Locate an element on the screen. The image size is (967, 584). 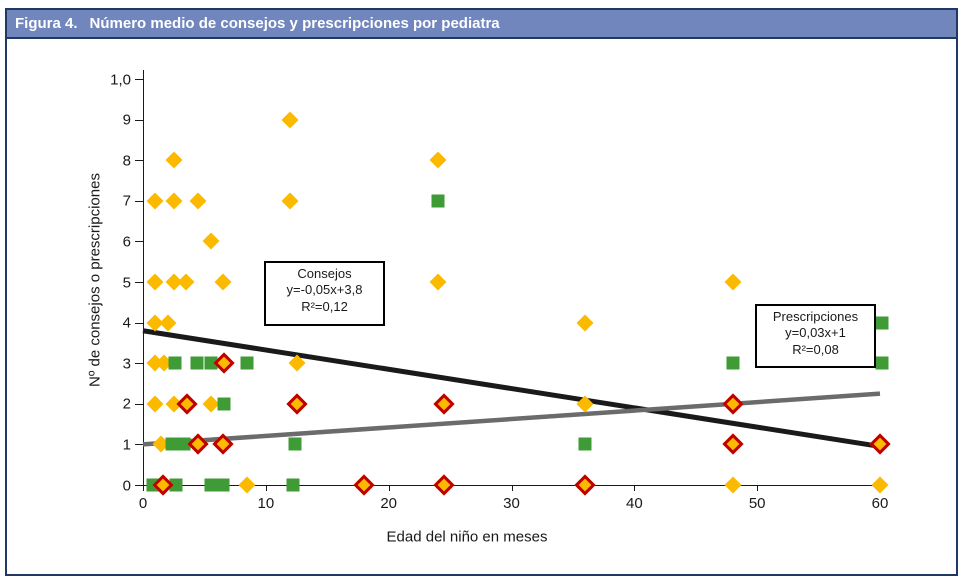
x-tick-label-60: 60 is located at coordinates (880, 503).